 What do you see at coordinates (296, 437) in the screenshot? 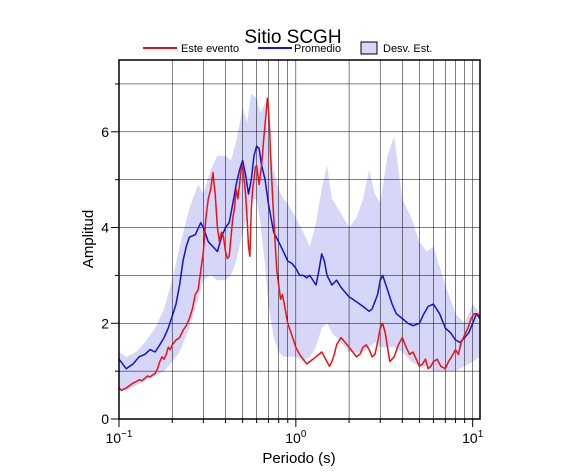
I see `x-tick-label: 10⁰` at bounding box center [296, 437].